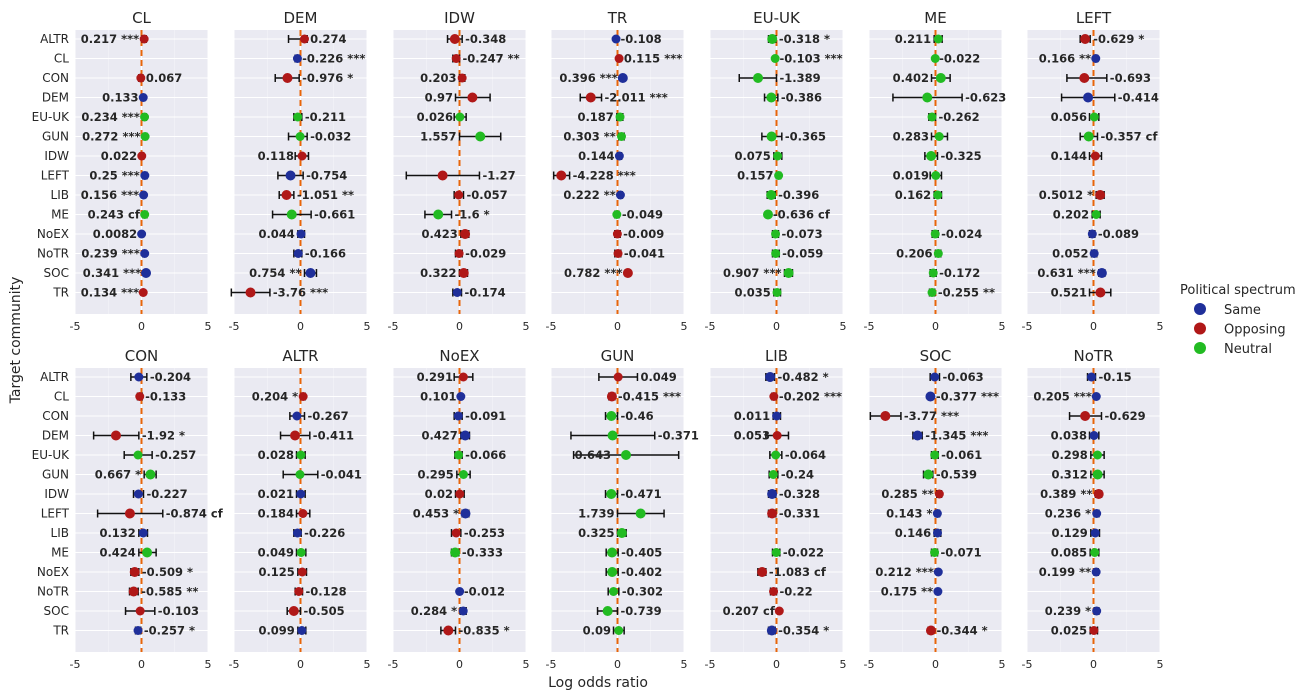 Image resolution: width=1301 pixels, height=700 pixels. I want to click on data-point: 0.184, so click(284, 514).